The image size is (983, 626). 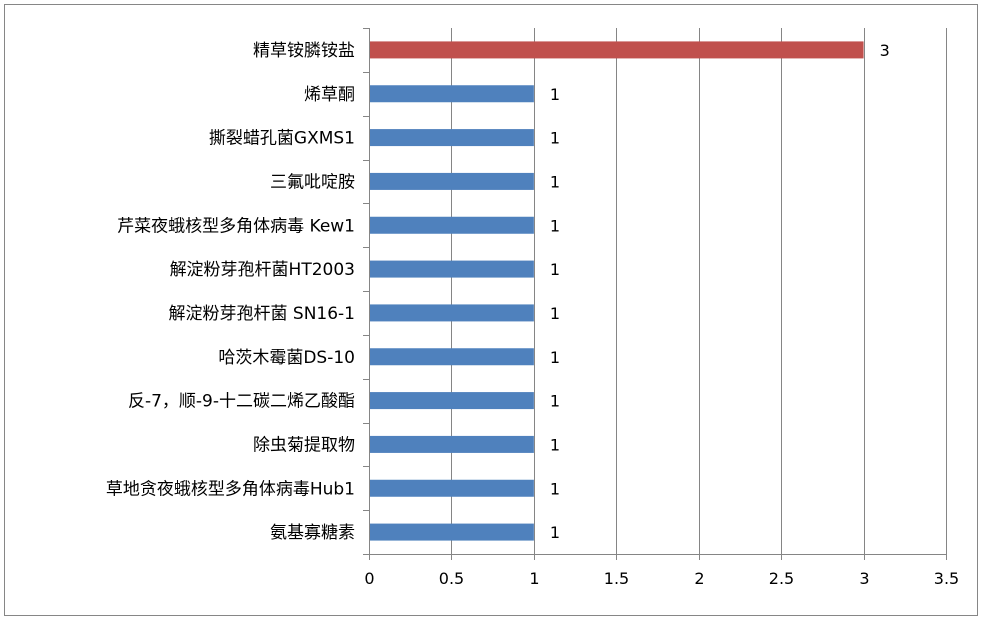 What do you see at coordinates (534, 578) in the screenshot?
I see `x-tick-label-2: 1` at bounding box center [534, 578].